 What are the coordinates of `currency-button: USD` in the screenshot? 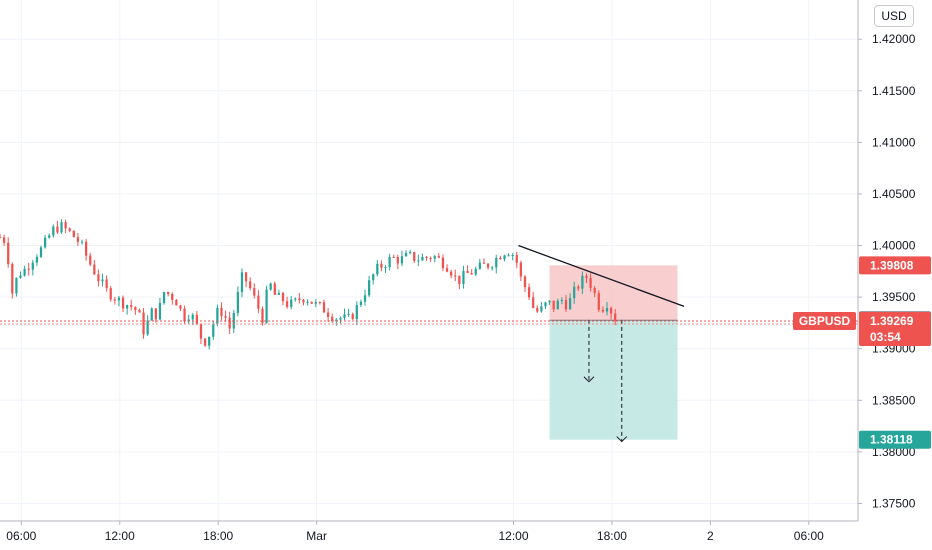 It's located at (894, 16).